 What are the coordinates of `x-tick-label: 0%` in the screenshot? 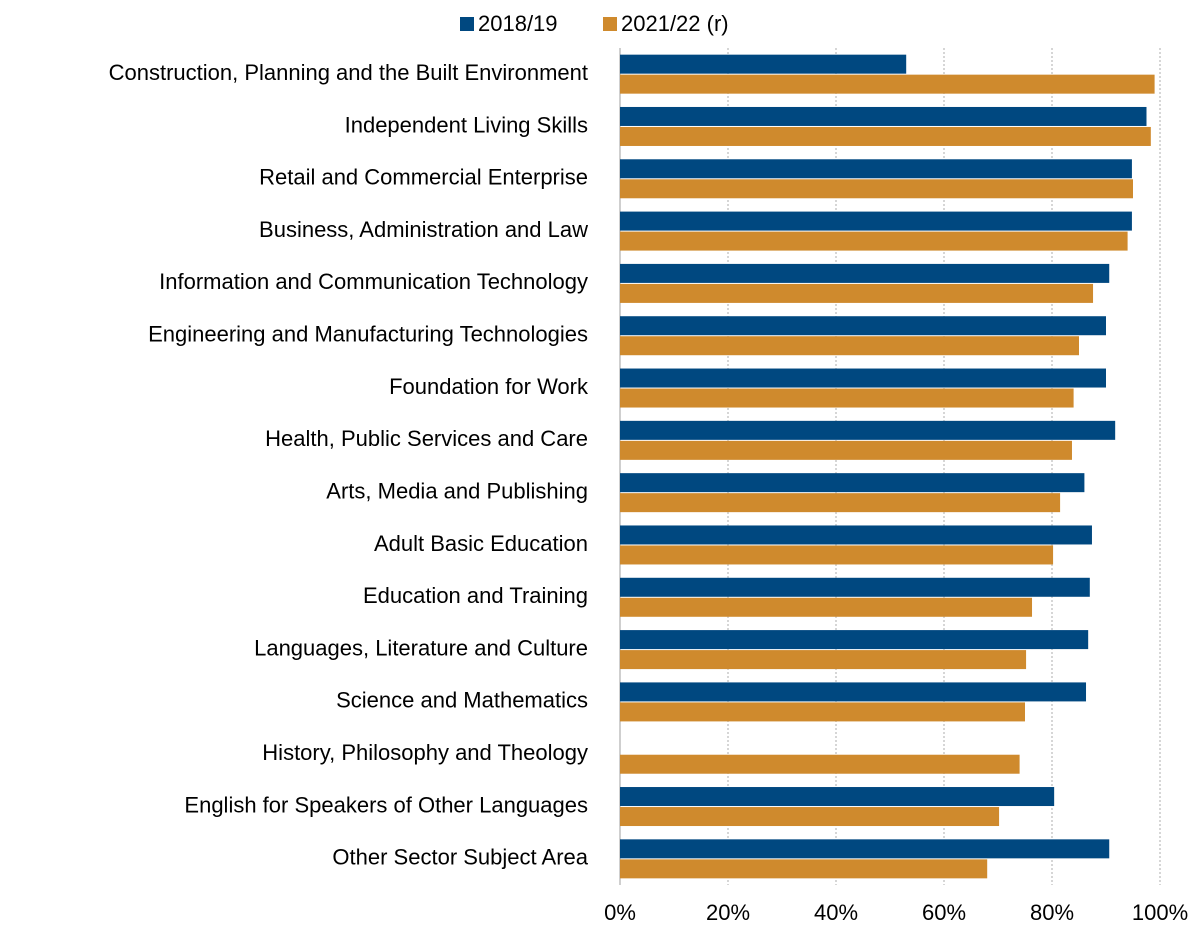 It's located at (620, 912).